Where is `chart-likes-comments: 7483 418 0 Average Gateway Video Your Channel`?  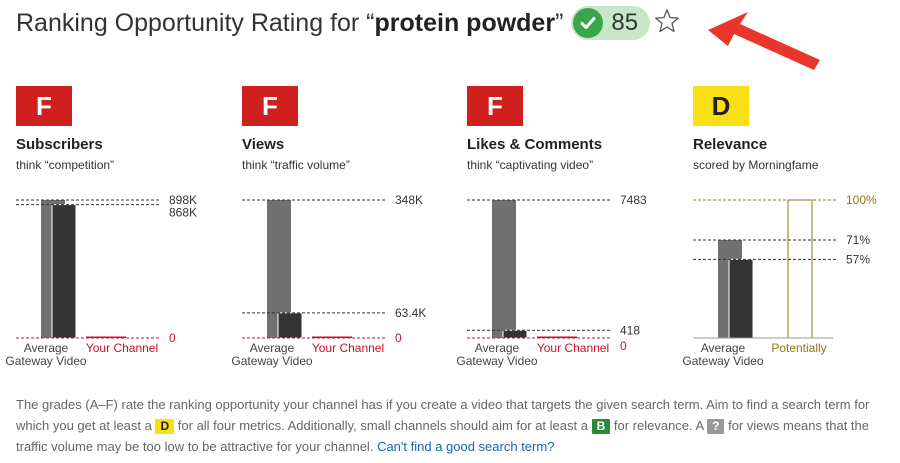
chart-likes-comments: 7483 418 0 Average Gateway Video Your Channel is located at coordinates (561, 283).